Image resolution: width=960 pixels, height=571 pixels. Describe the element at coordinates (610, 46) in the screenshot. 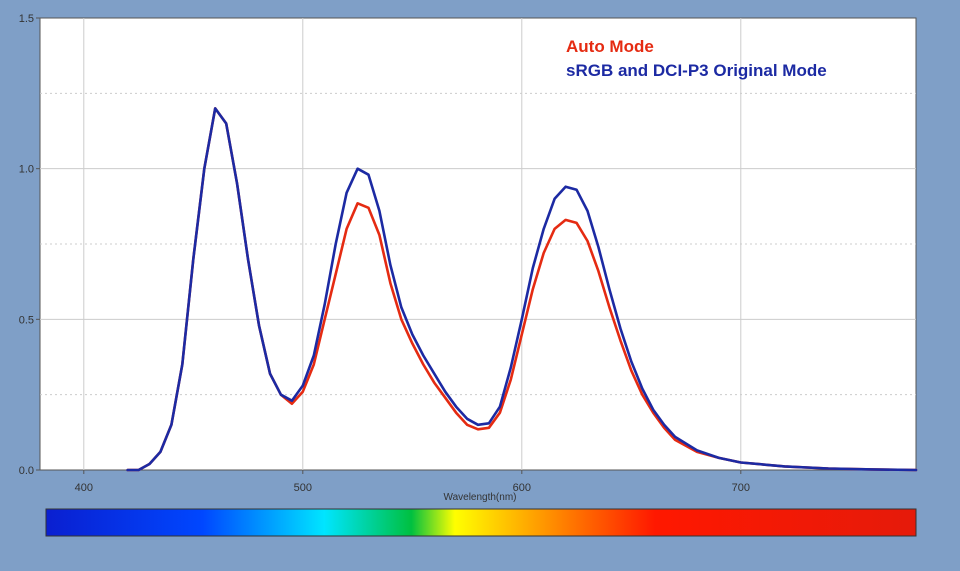

I see `legend-entry-auto-mode: Auto Mode` at that location.